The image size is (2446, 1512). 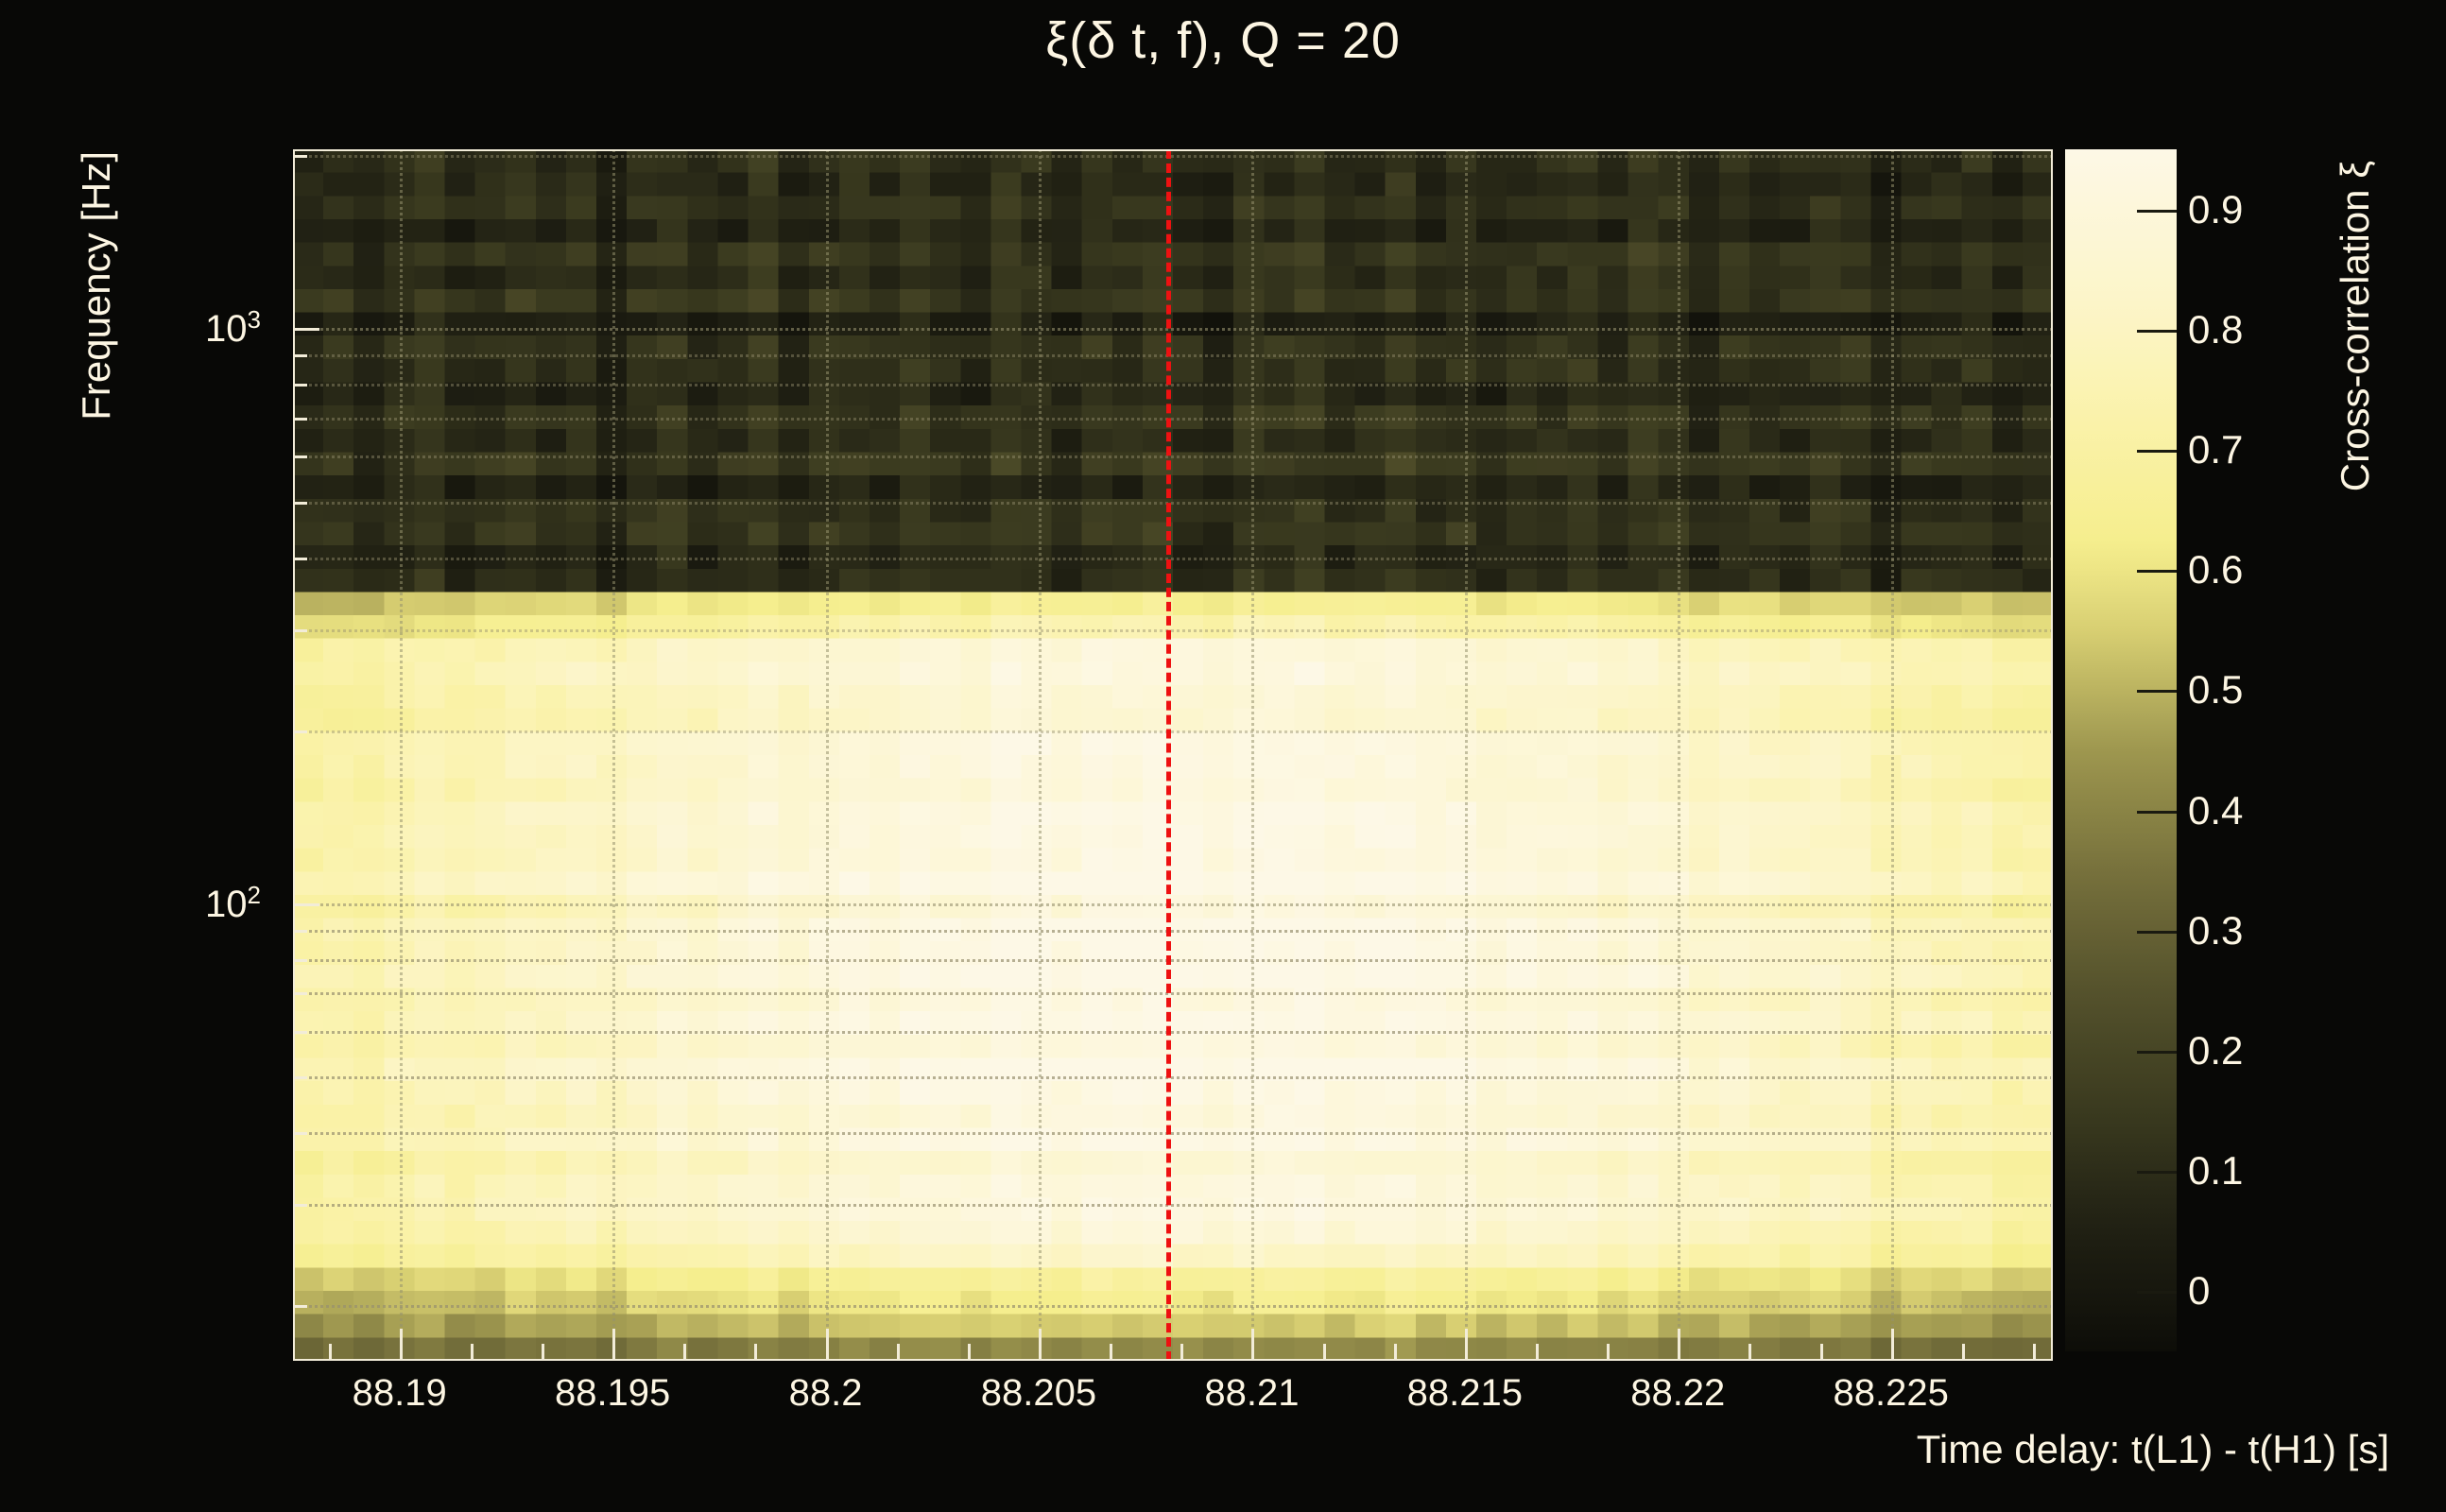 What do you see at coordinates (96, 286) in the screenshot?
I see `y-axis-title: Frequency [Hz]` at bounding box center [96, 286].